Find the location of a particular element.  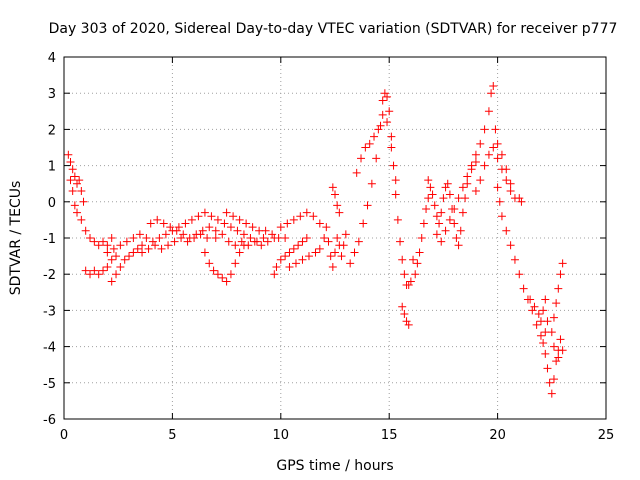

x-tick-label: 25 is located at coordinates (606, 435).